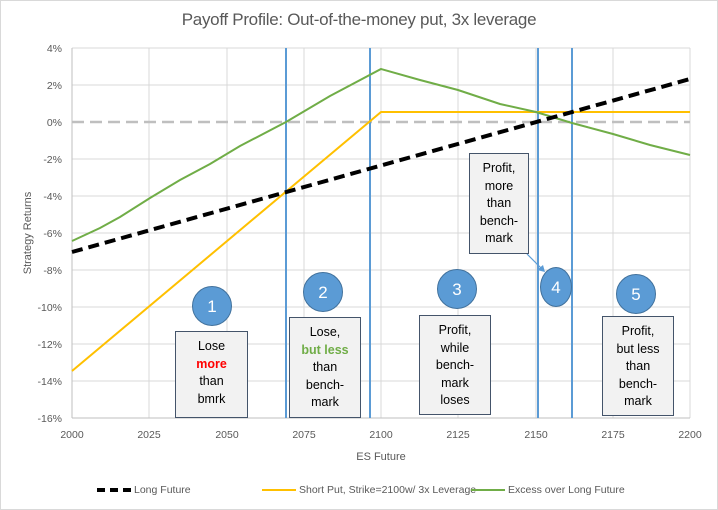 Image resolution: width=718 pixels, height=510 pixels. I want to click on svg-text: 2100, so click(381, 435).